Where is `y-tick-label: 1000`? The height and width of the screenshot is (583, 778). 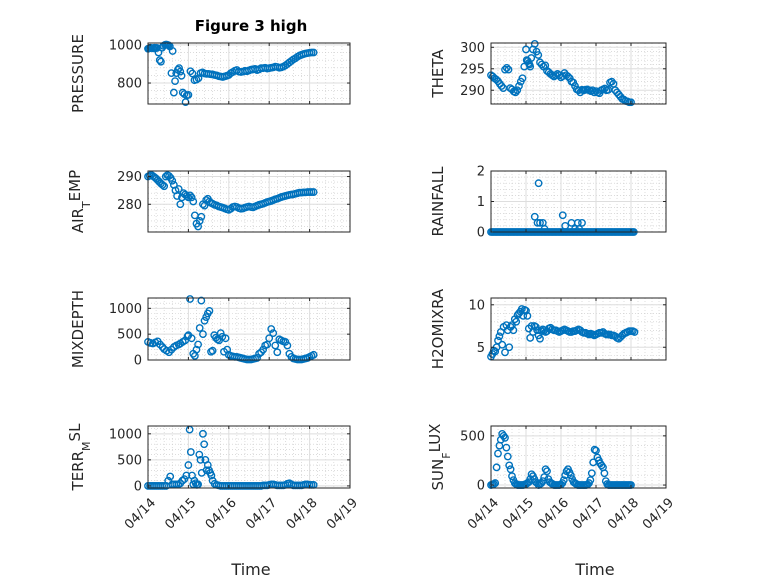 y-tick-label: 1000 is located at coordinates (125, 434).